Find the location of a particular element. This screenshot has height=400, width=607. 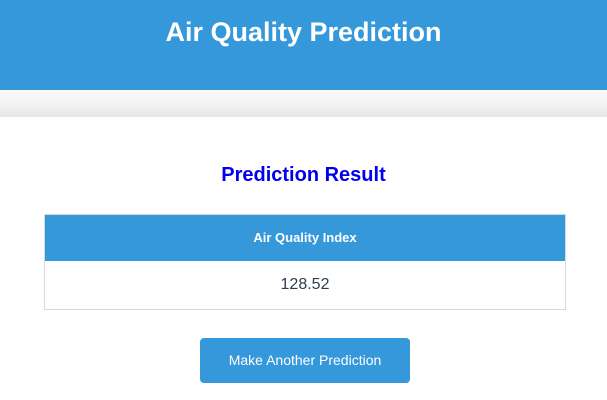

make-another-prediction-button: Make Another Prediction is located at coordinates (305, 360).